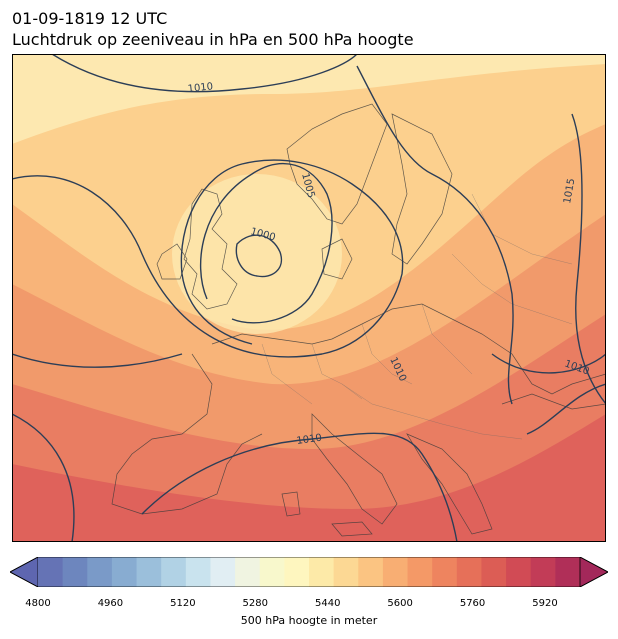 This screenshot has width=618, height=639. I want to click on colorbar-tick-label: 4800, so click(38, 603).